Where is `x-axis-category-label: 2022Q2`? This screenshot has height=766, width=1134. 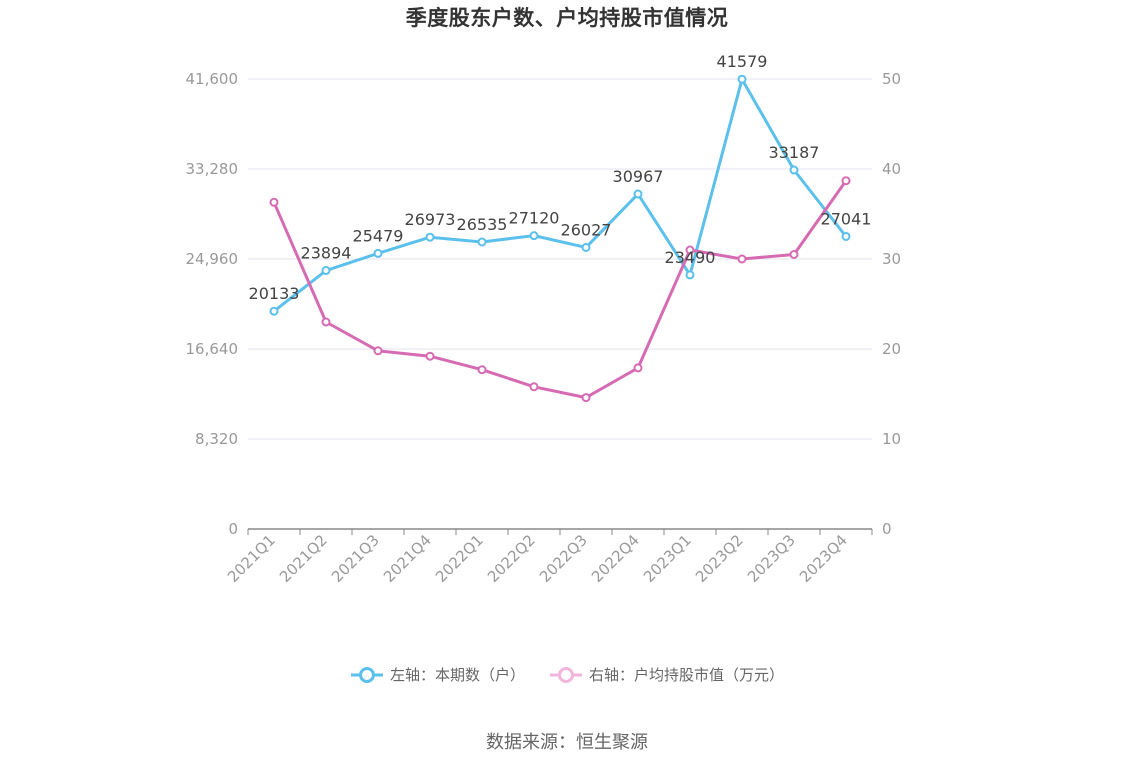 x-axis-category-label: 2022Q2 is located at coordinates (511, 558).